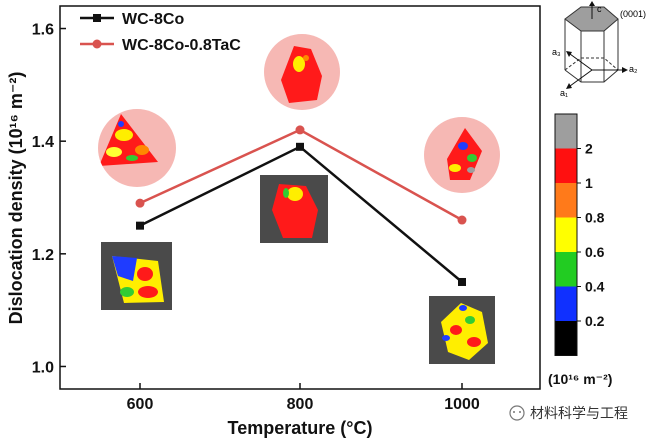 The height and width of the screenshot is (441, 659). I want to click on x-tick-label: 600, so click(140, 404).